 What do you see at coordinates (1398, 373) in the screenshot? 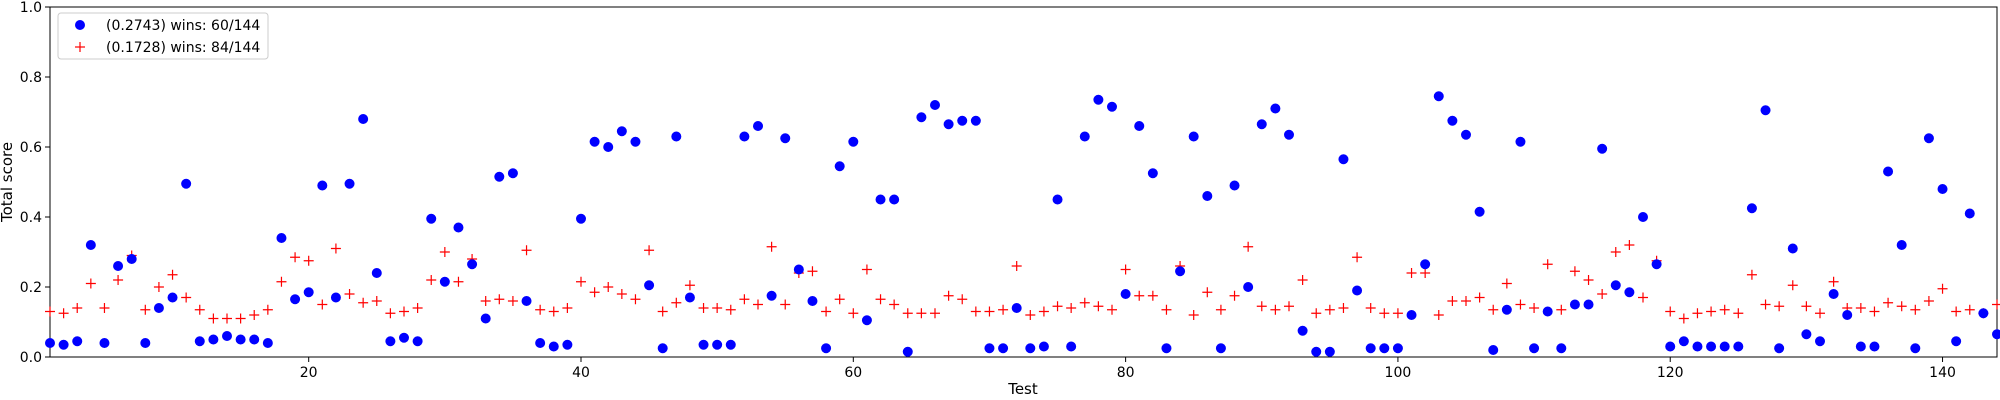
I see `x-tick-label: 100` at bounding box center [1398, 373].